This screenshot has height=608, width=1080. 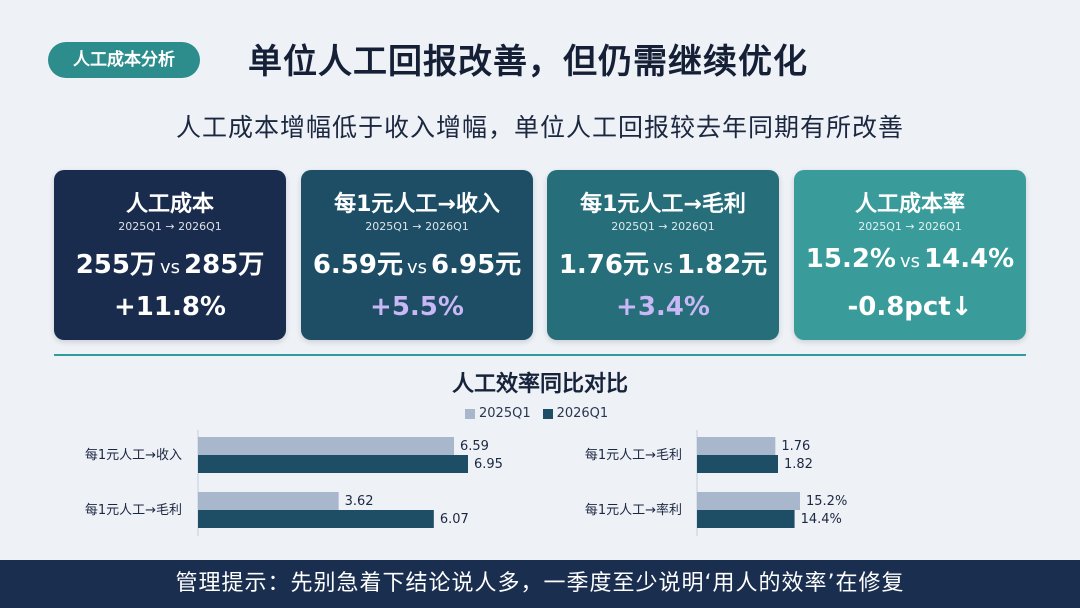 I want to click on kpi-compare: 255万 vs 285万, so click(x=170, y=262).